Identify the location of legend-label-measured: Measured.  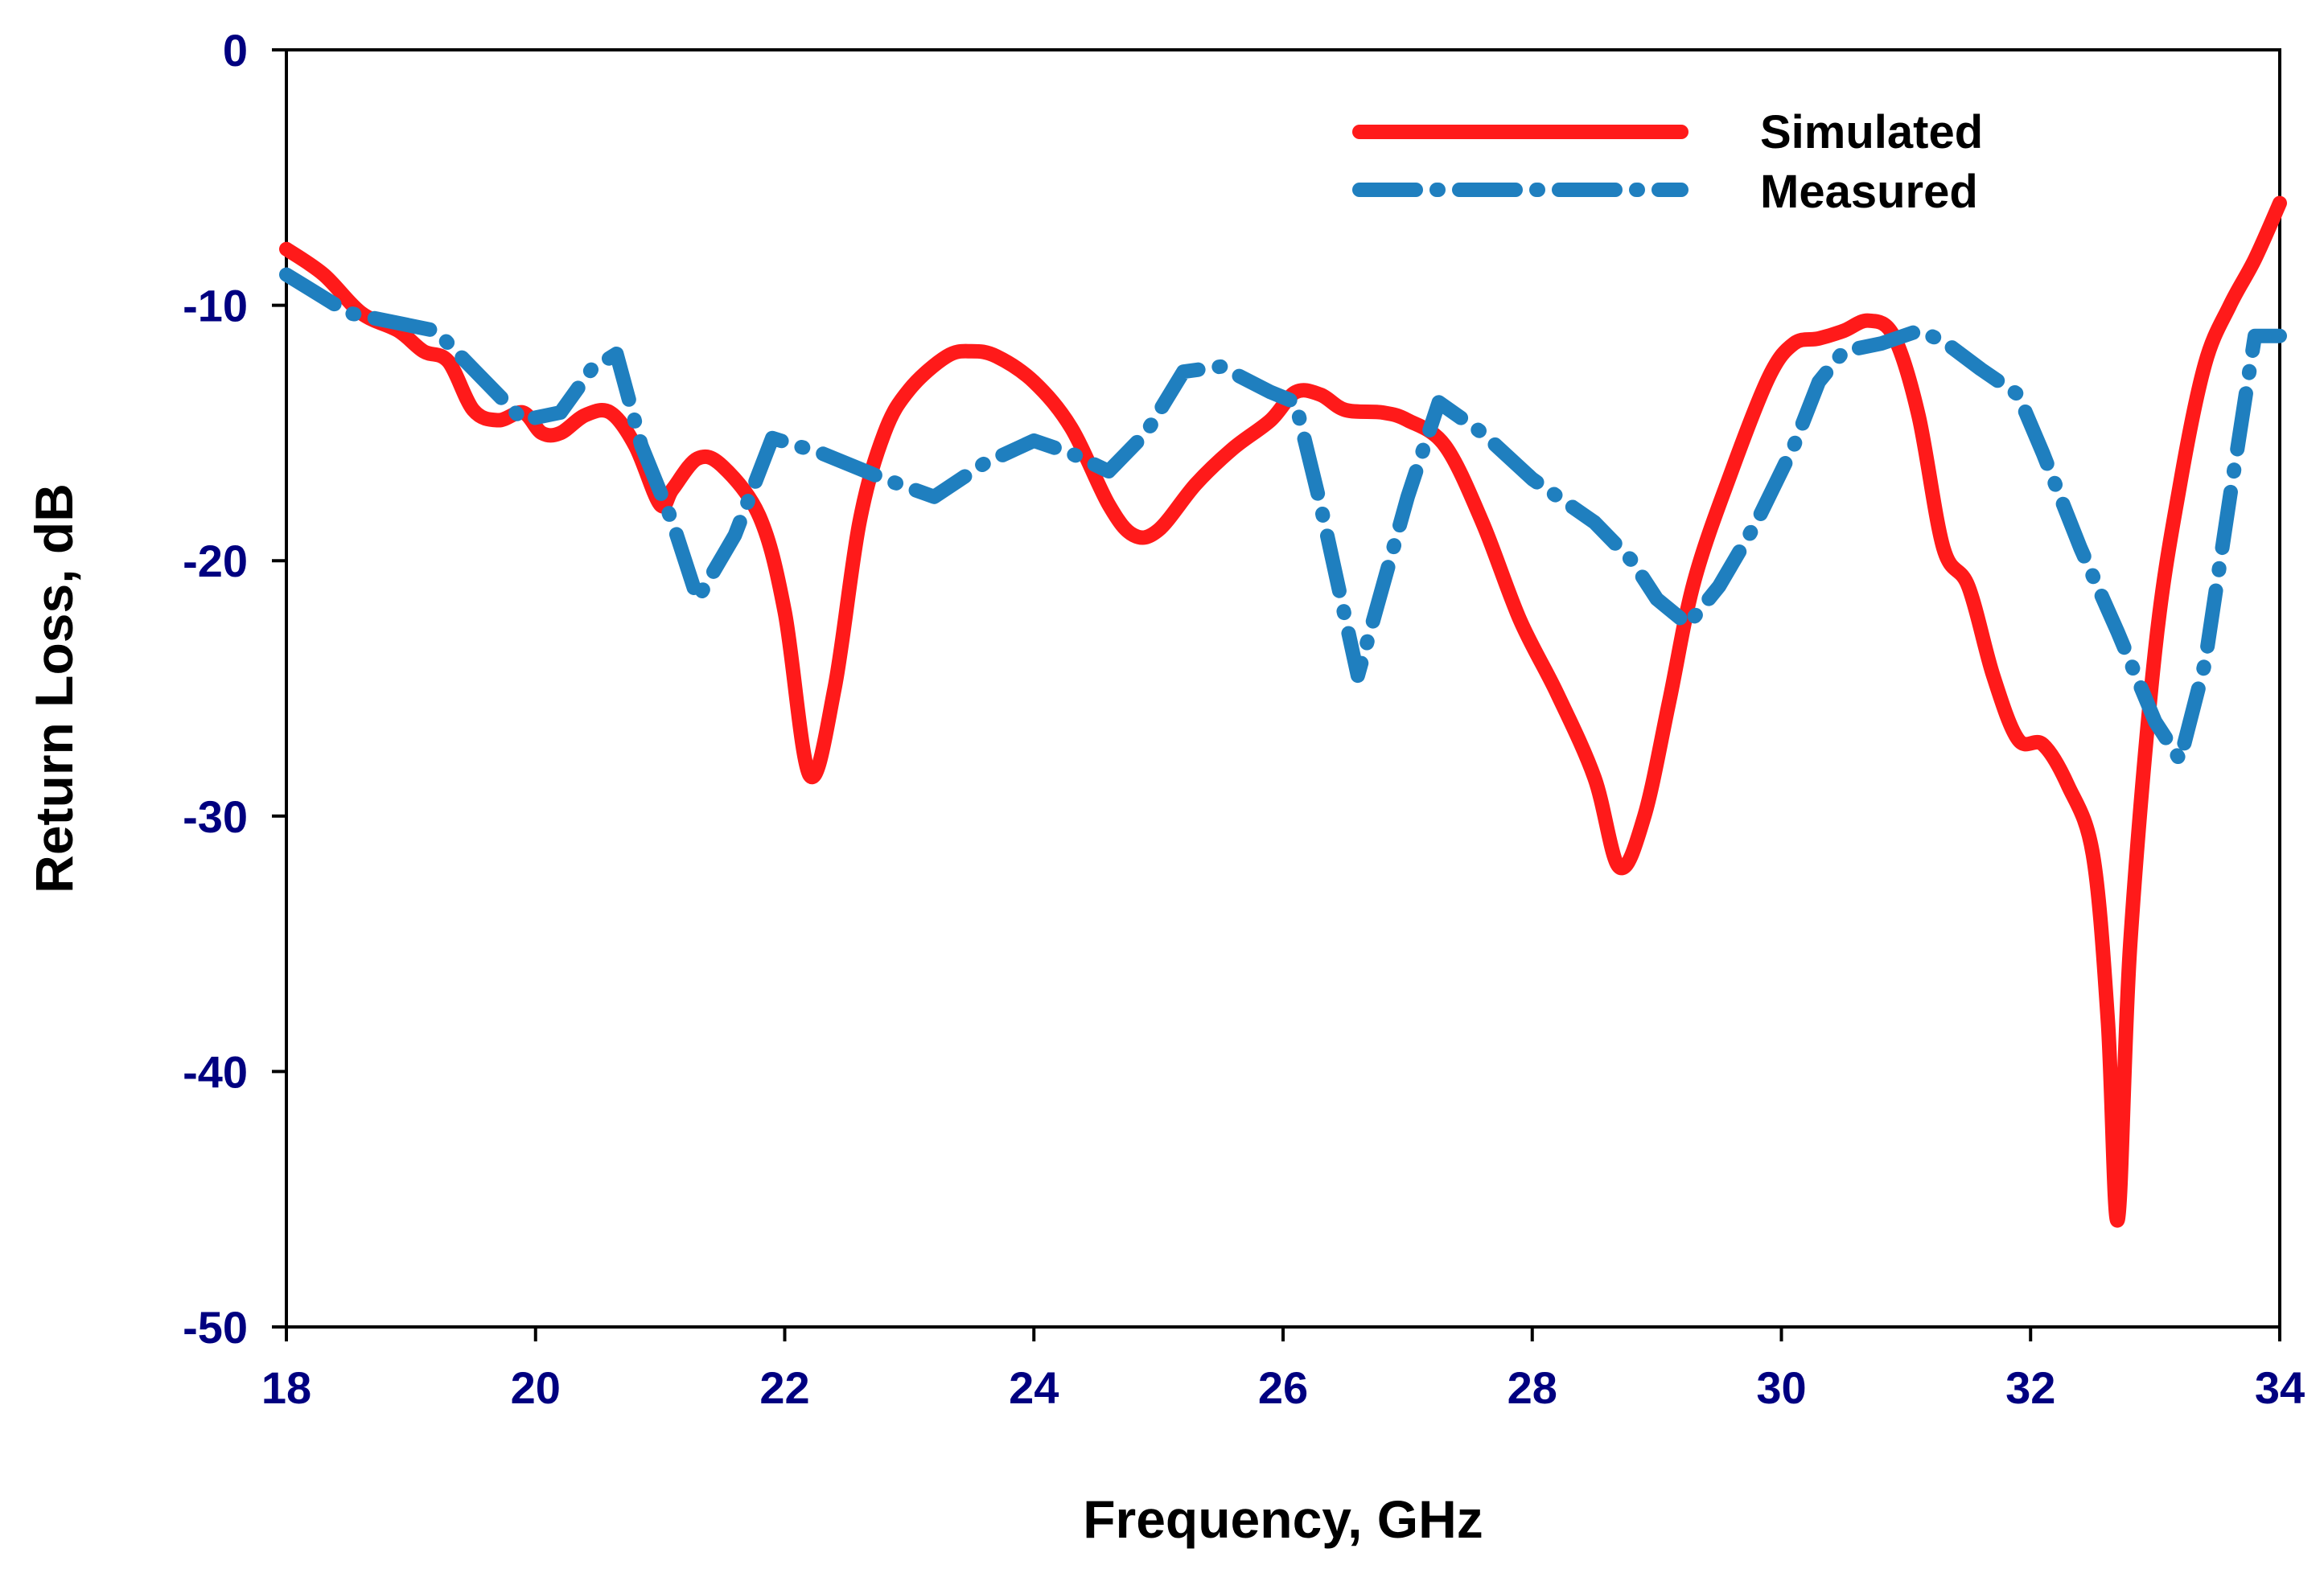
(1869, 192).